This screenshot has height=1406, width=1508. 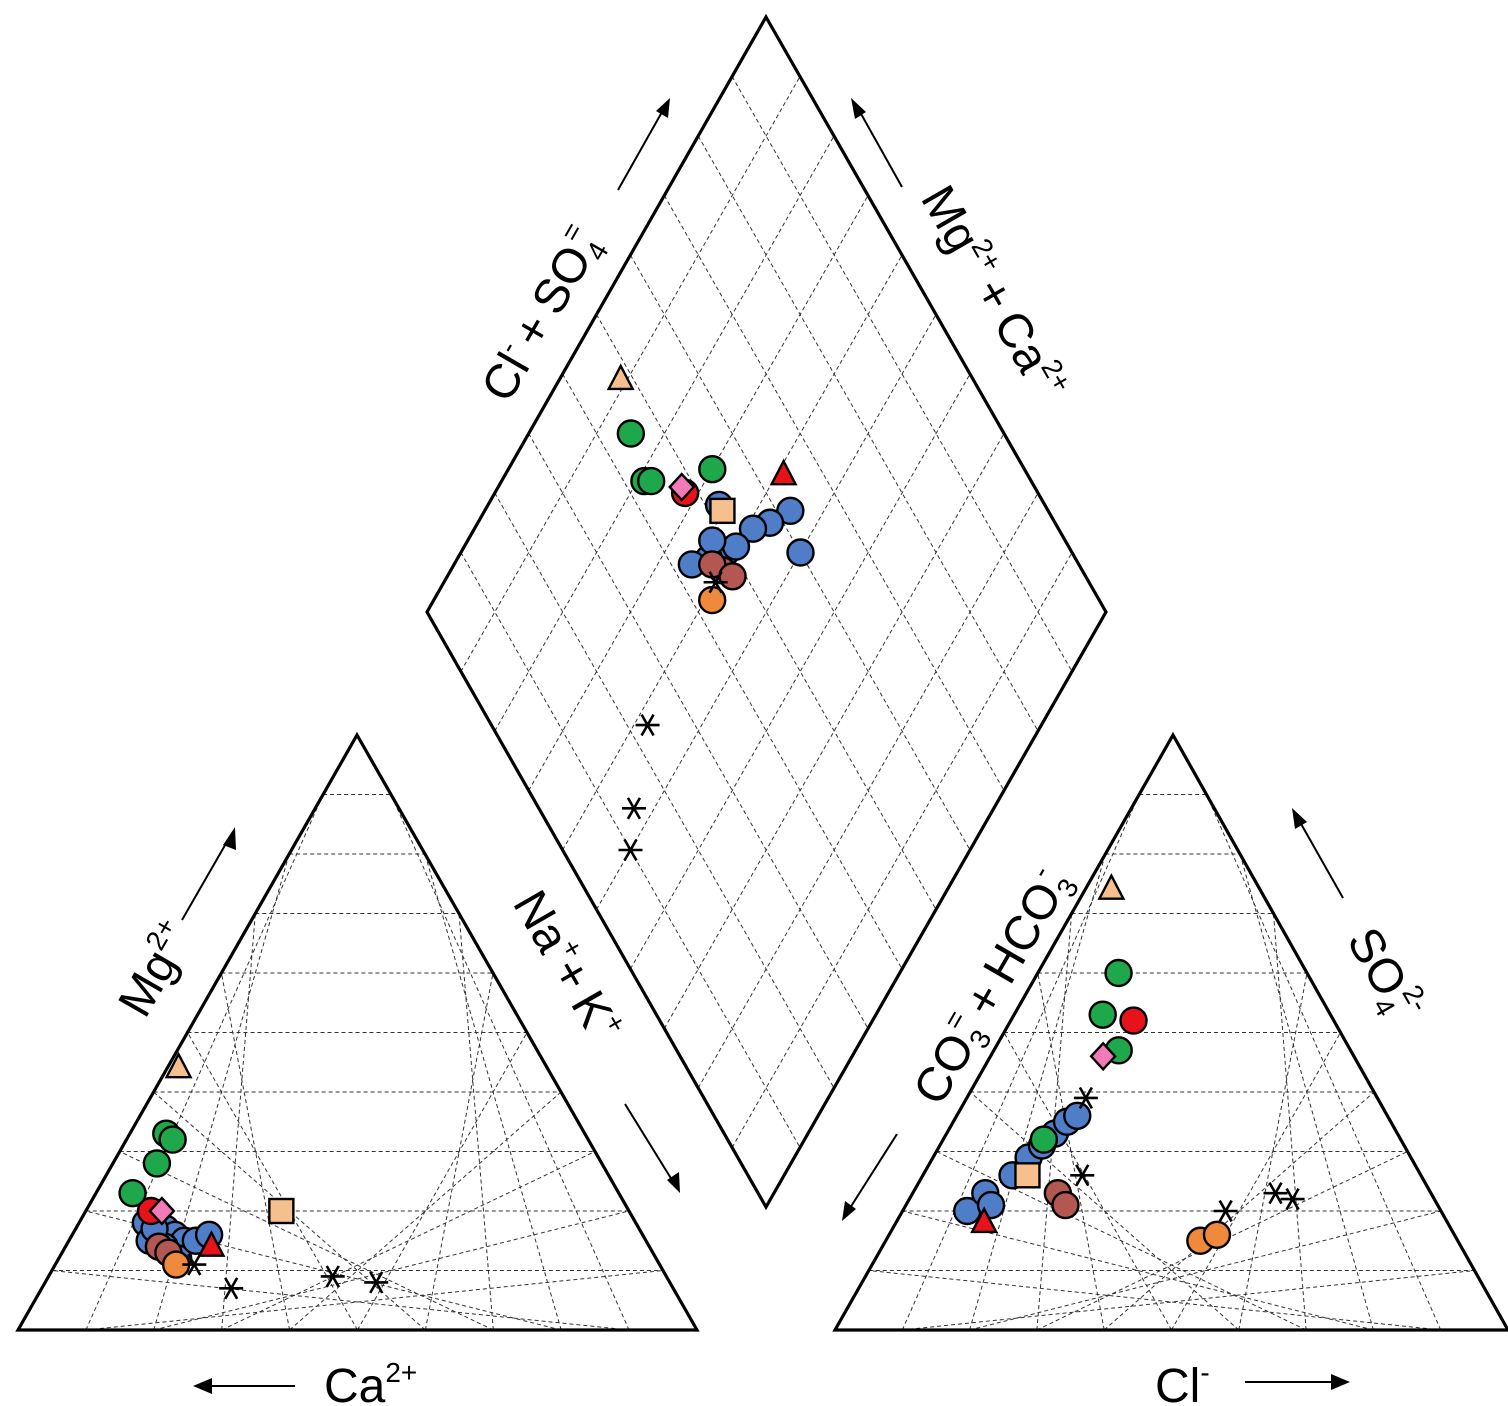 What do you see at coordinates (992, 986) in the screenshot?
I see `axis-label-co3-hco3: CO3=+HCO3-` at bounding box center [992, 986].